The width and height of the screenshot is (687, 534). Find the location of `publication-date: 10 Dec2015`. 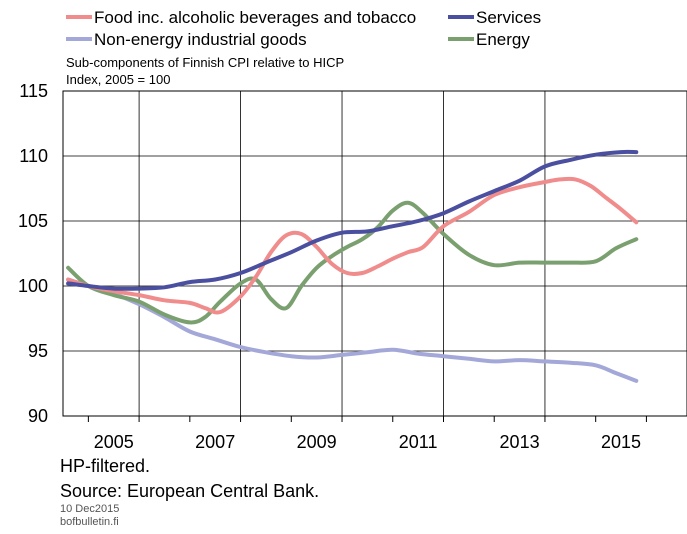

publication-date: 10 Dec2015 is located at coordinates (90, 509).